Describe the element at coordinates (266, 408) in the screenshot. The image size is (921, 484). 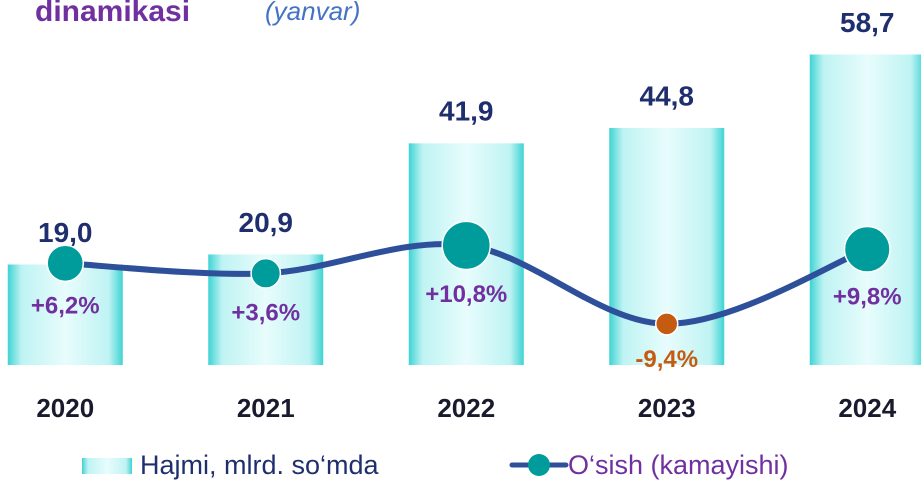
I see `x-tick-label: 2021` at that location.